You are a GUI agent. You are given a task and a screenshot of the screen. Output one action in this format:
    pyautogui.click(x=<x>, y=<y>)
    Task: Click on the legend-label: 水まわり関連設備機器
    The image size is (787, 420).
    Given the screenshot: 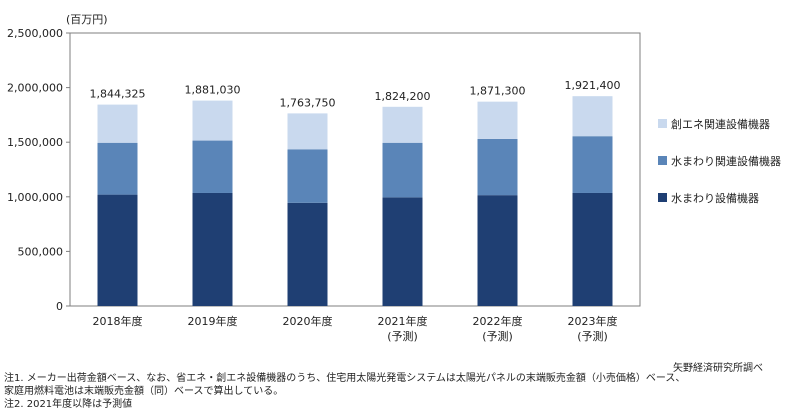 What is the action you would take?
    pyautogui.click(x=726, y=161)
    